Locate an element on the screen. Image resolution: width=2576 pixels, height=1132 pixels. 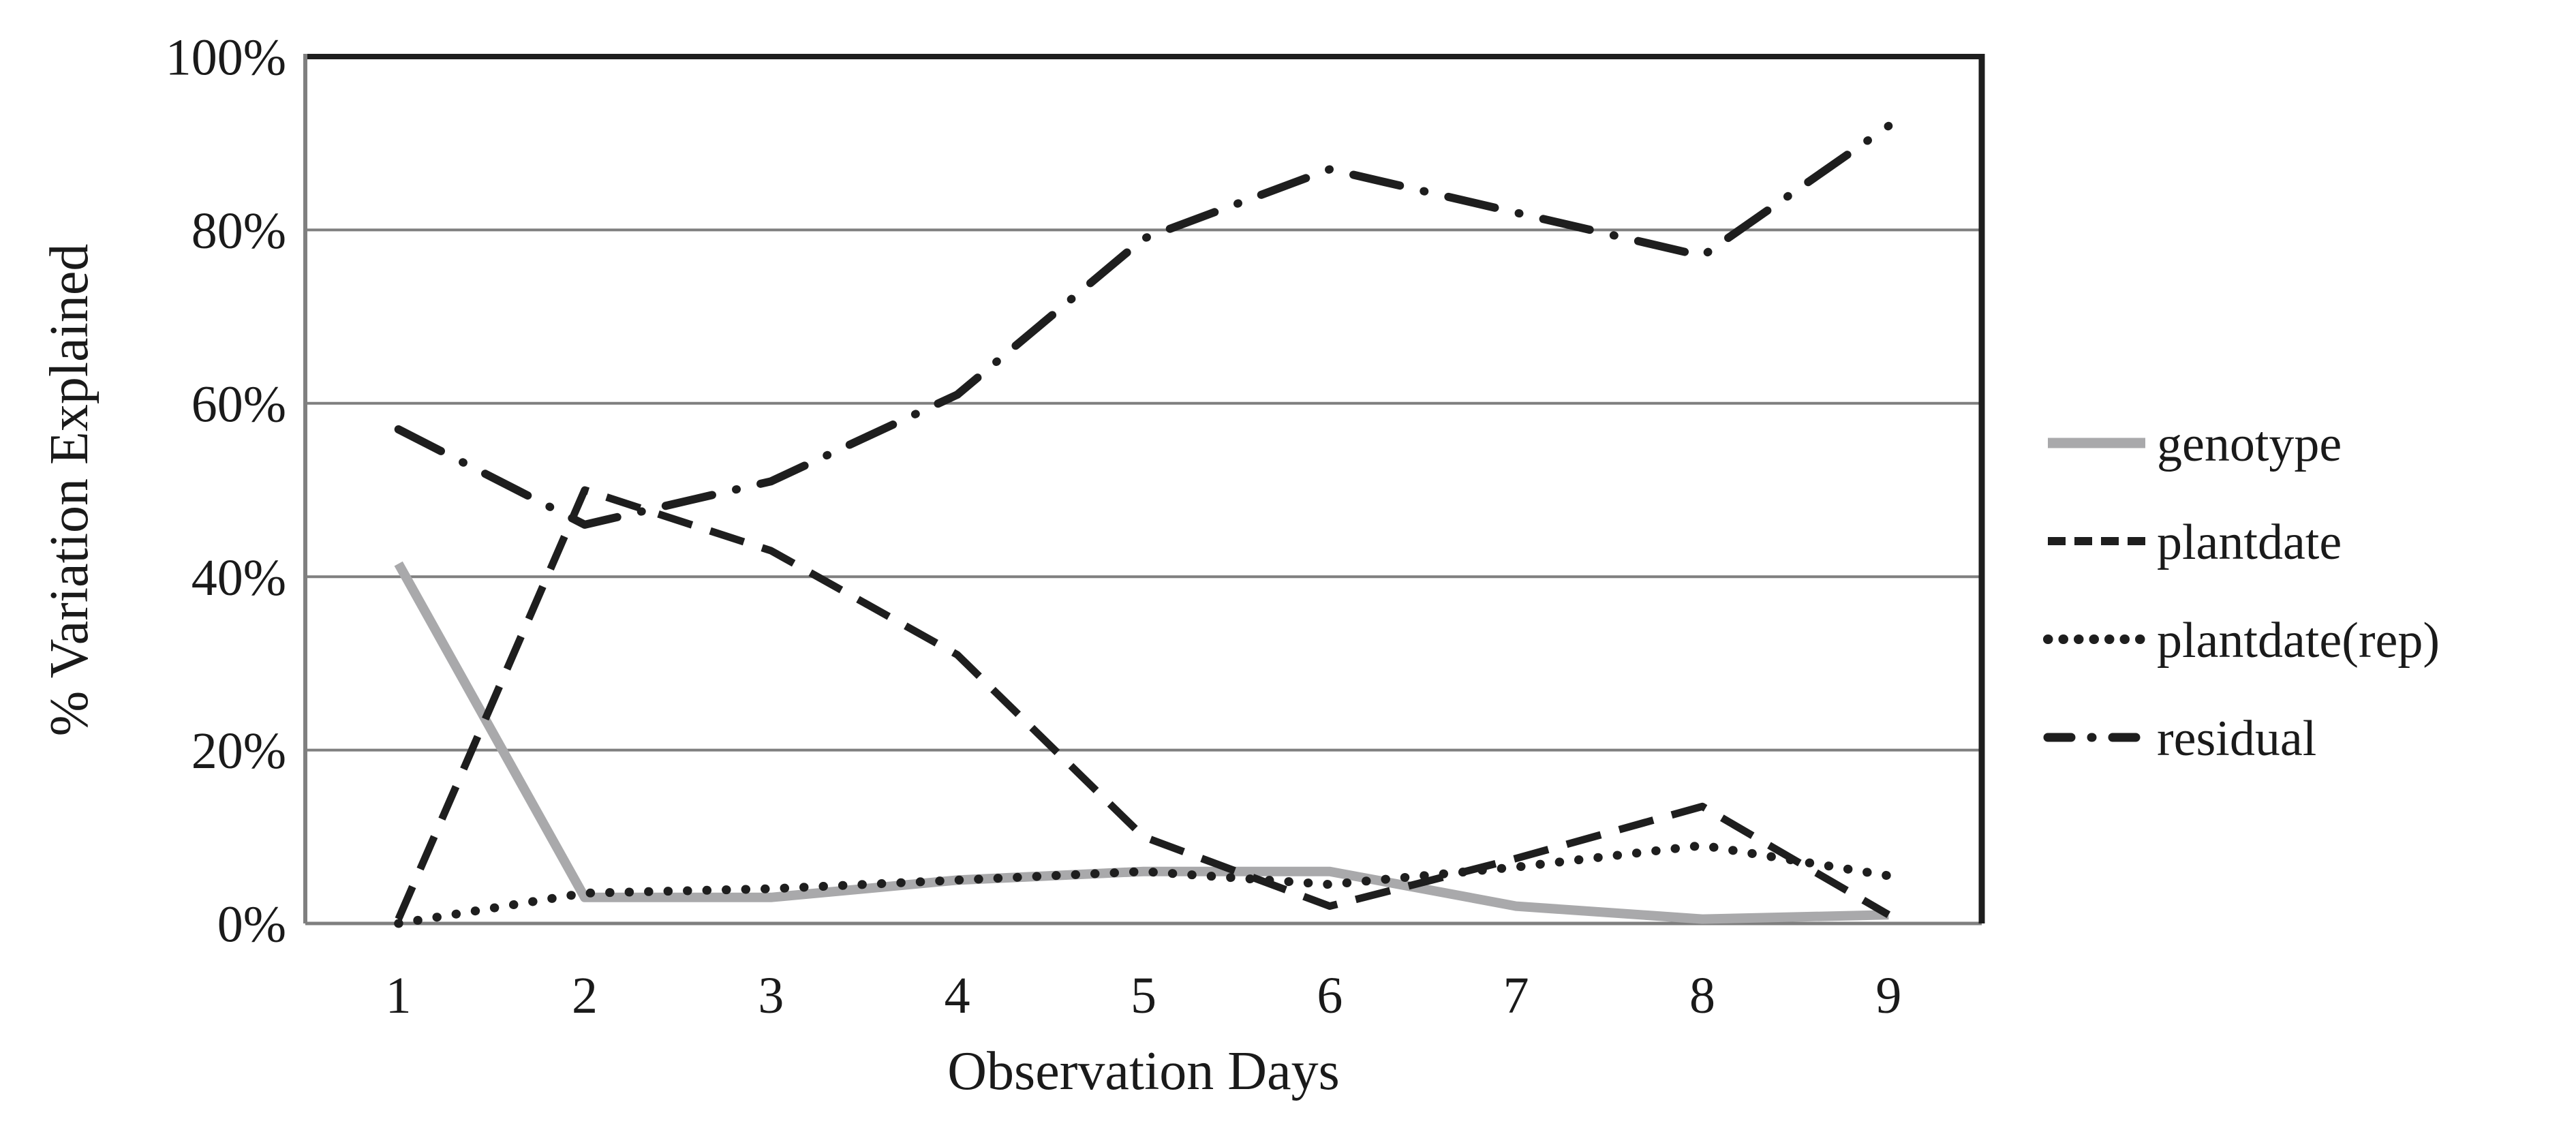
legend-item-genotype: genotype is located at coordinates (2195, 444).